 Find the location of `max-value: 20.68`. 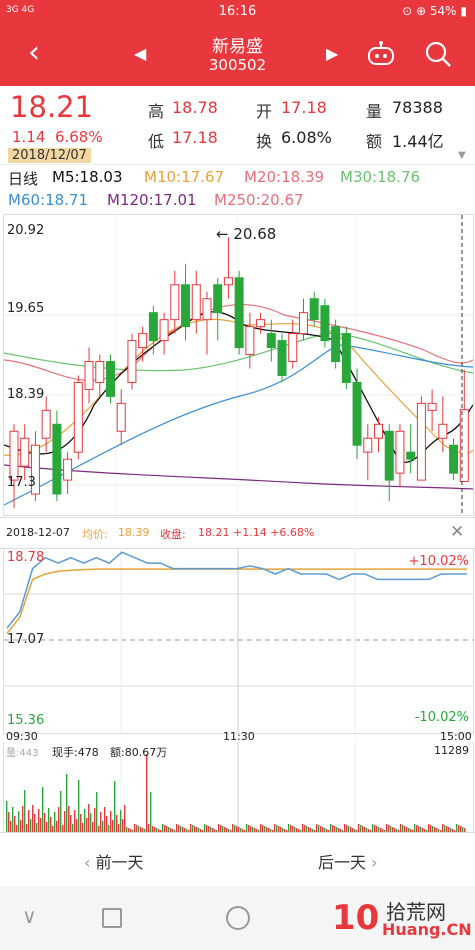

max-value: 20.68 is located at coordinates (255, 234).